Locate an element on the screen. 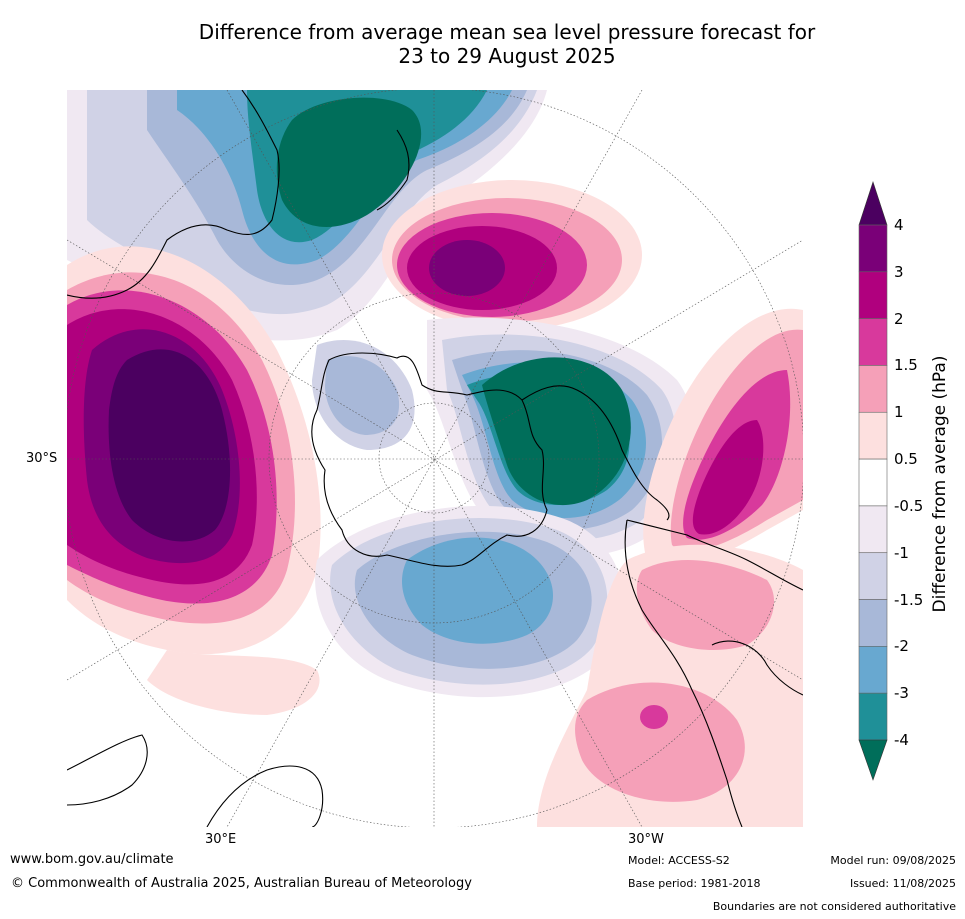 The height and width of the screenshot is (919, 965). longitude-label-30w: 30°W is located at coordinates (646, 839).